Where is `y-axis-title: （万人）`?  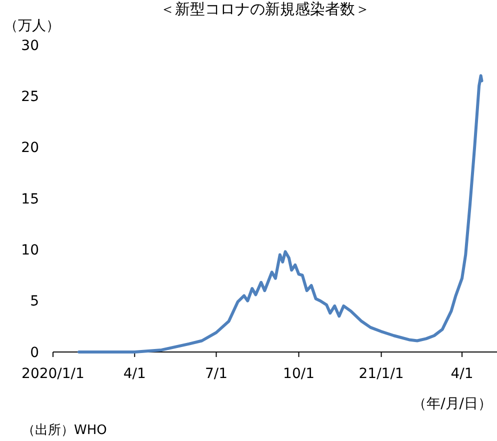
y-axis-title: （万人） is located at coordinates (32, 26).